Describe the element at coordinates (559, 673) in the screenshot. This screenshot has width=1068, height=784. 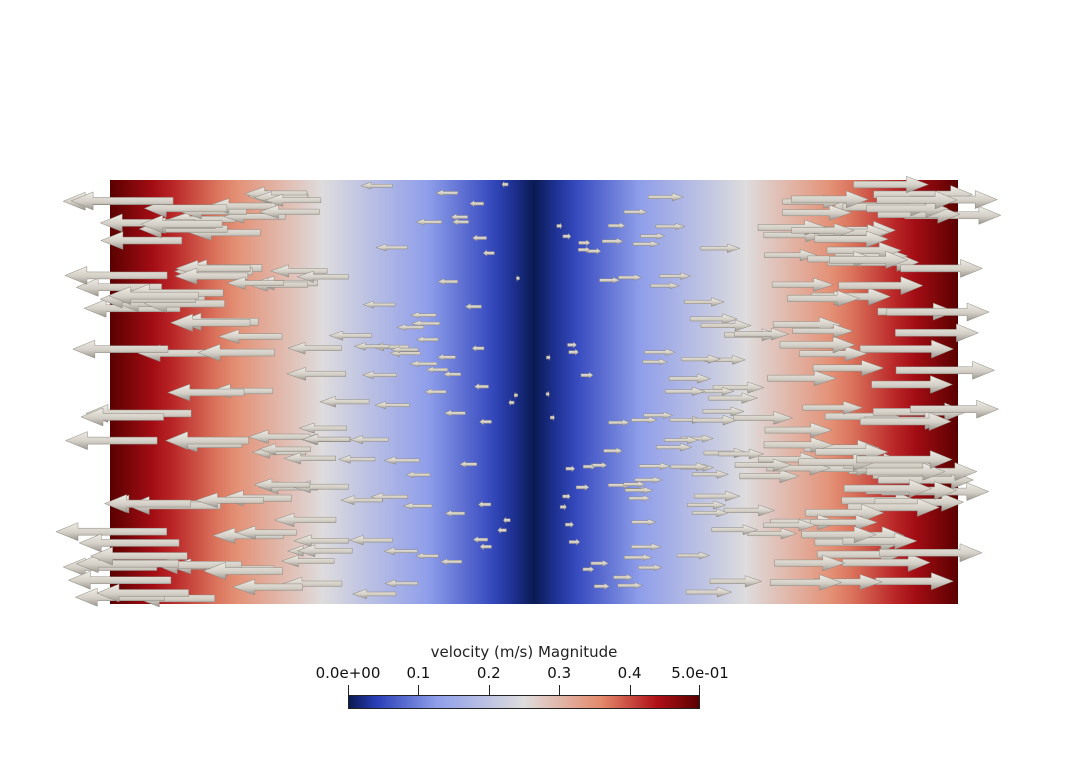
I see `colorbar-tick-label: 0.3` at that location.